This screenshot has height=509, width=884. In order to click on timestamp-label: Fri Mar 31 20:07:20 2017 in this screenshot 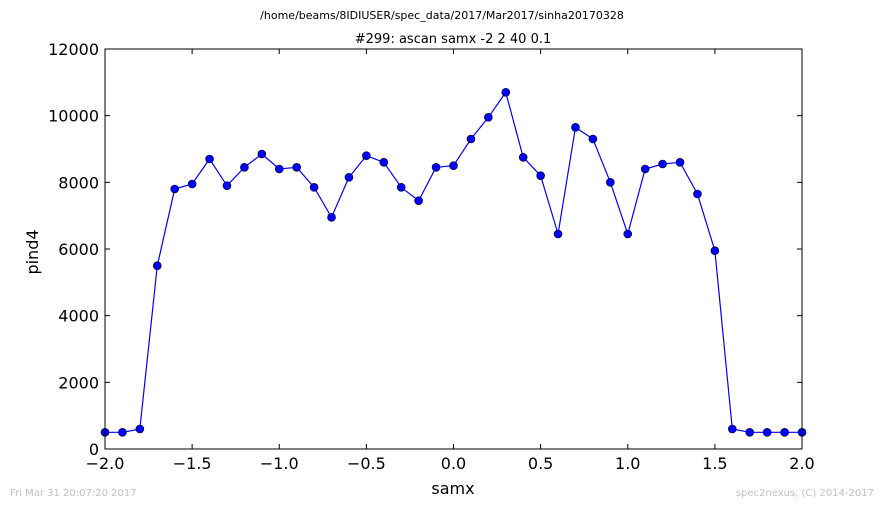, I will do `click(73, 493)`.